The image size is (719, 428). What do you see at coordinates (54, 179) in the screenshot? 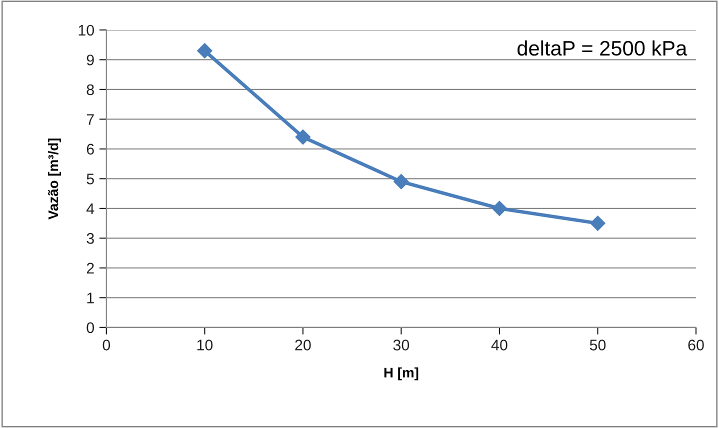
I see `y-axis-title: Vazão [m³/d]` at bounding box center [54, 179].